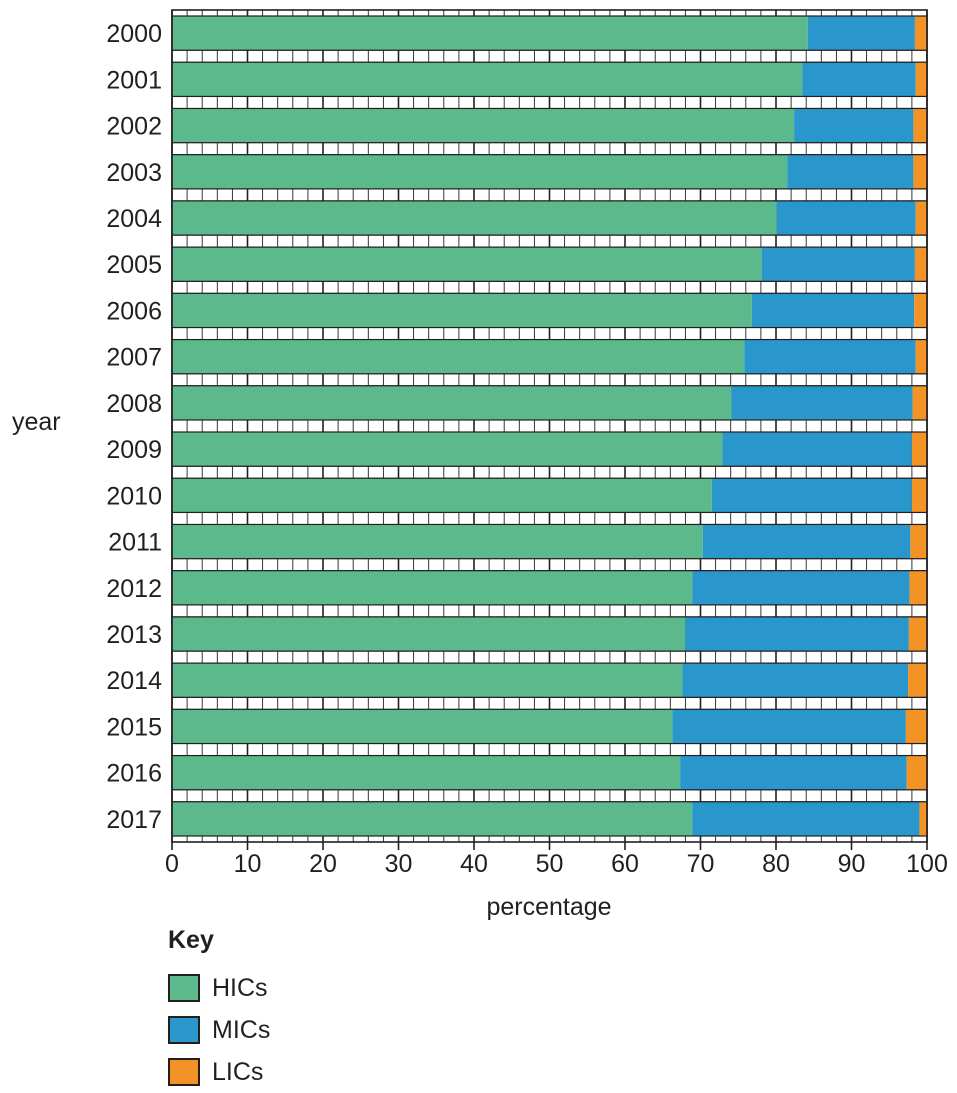 This screenshot has height=1093, width=957. Describe the element at coordinates (921, 356) in the screenshot. I see `bar-lics-2007` at that location.